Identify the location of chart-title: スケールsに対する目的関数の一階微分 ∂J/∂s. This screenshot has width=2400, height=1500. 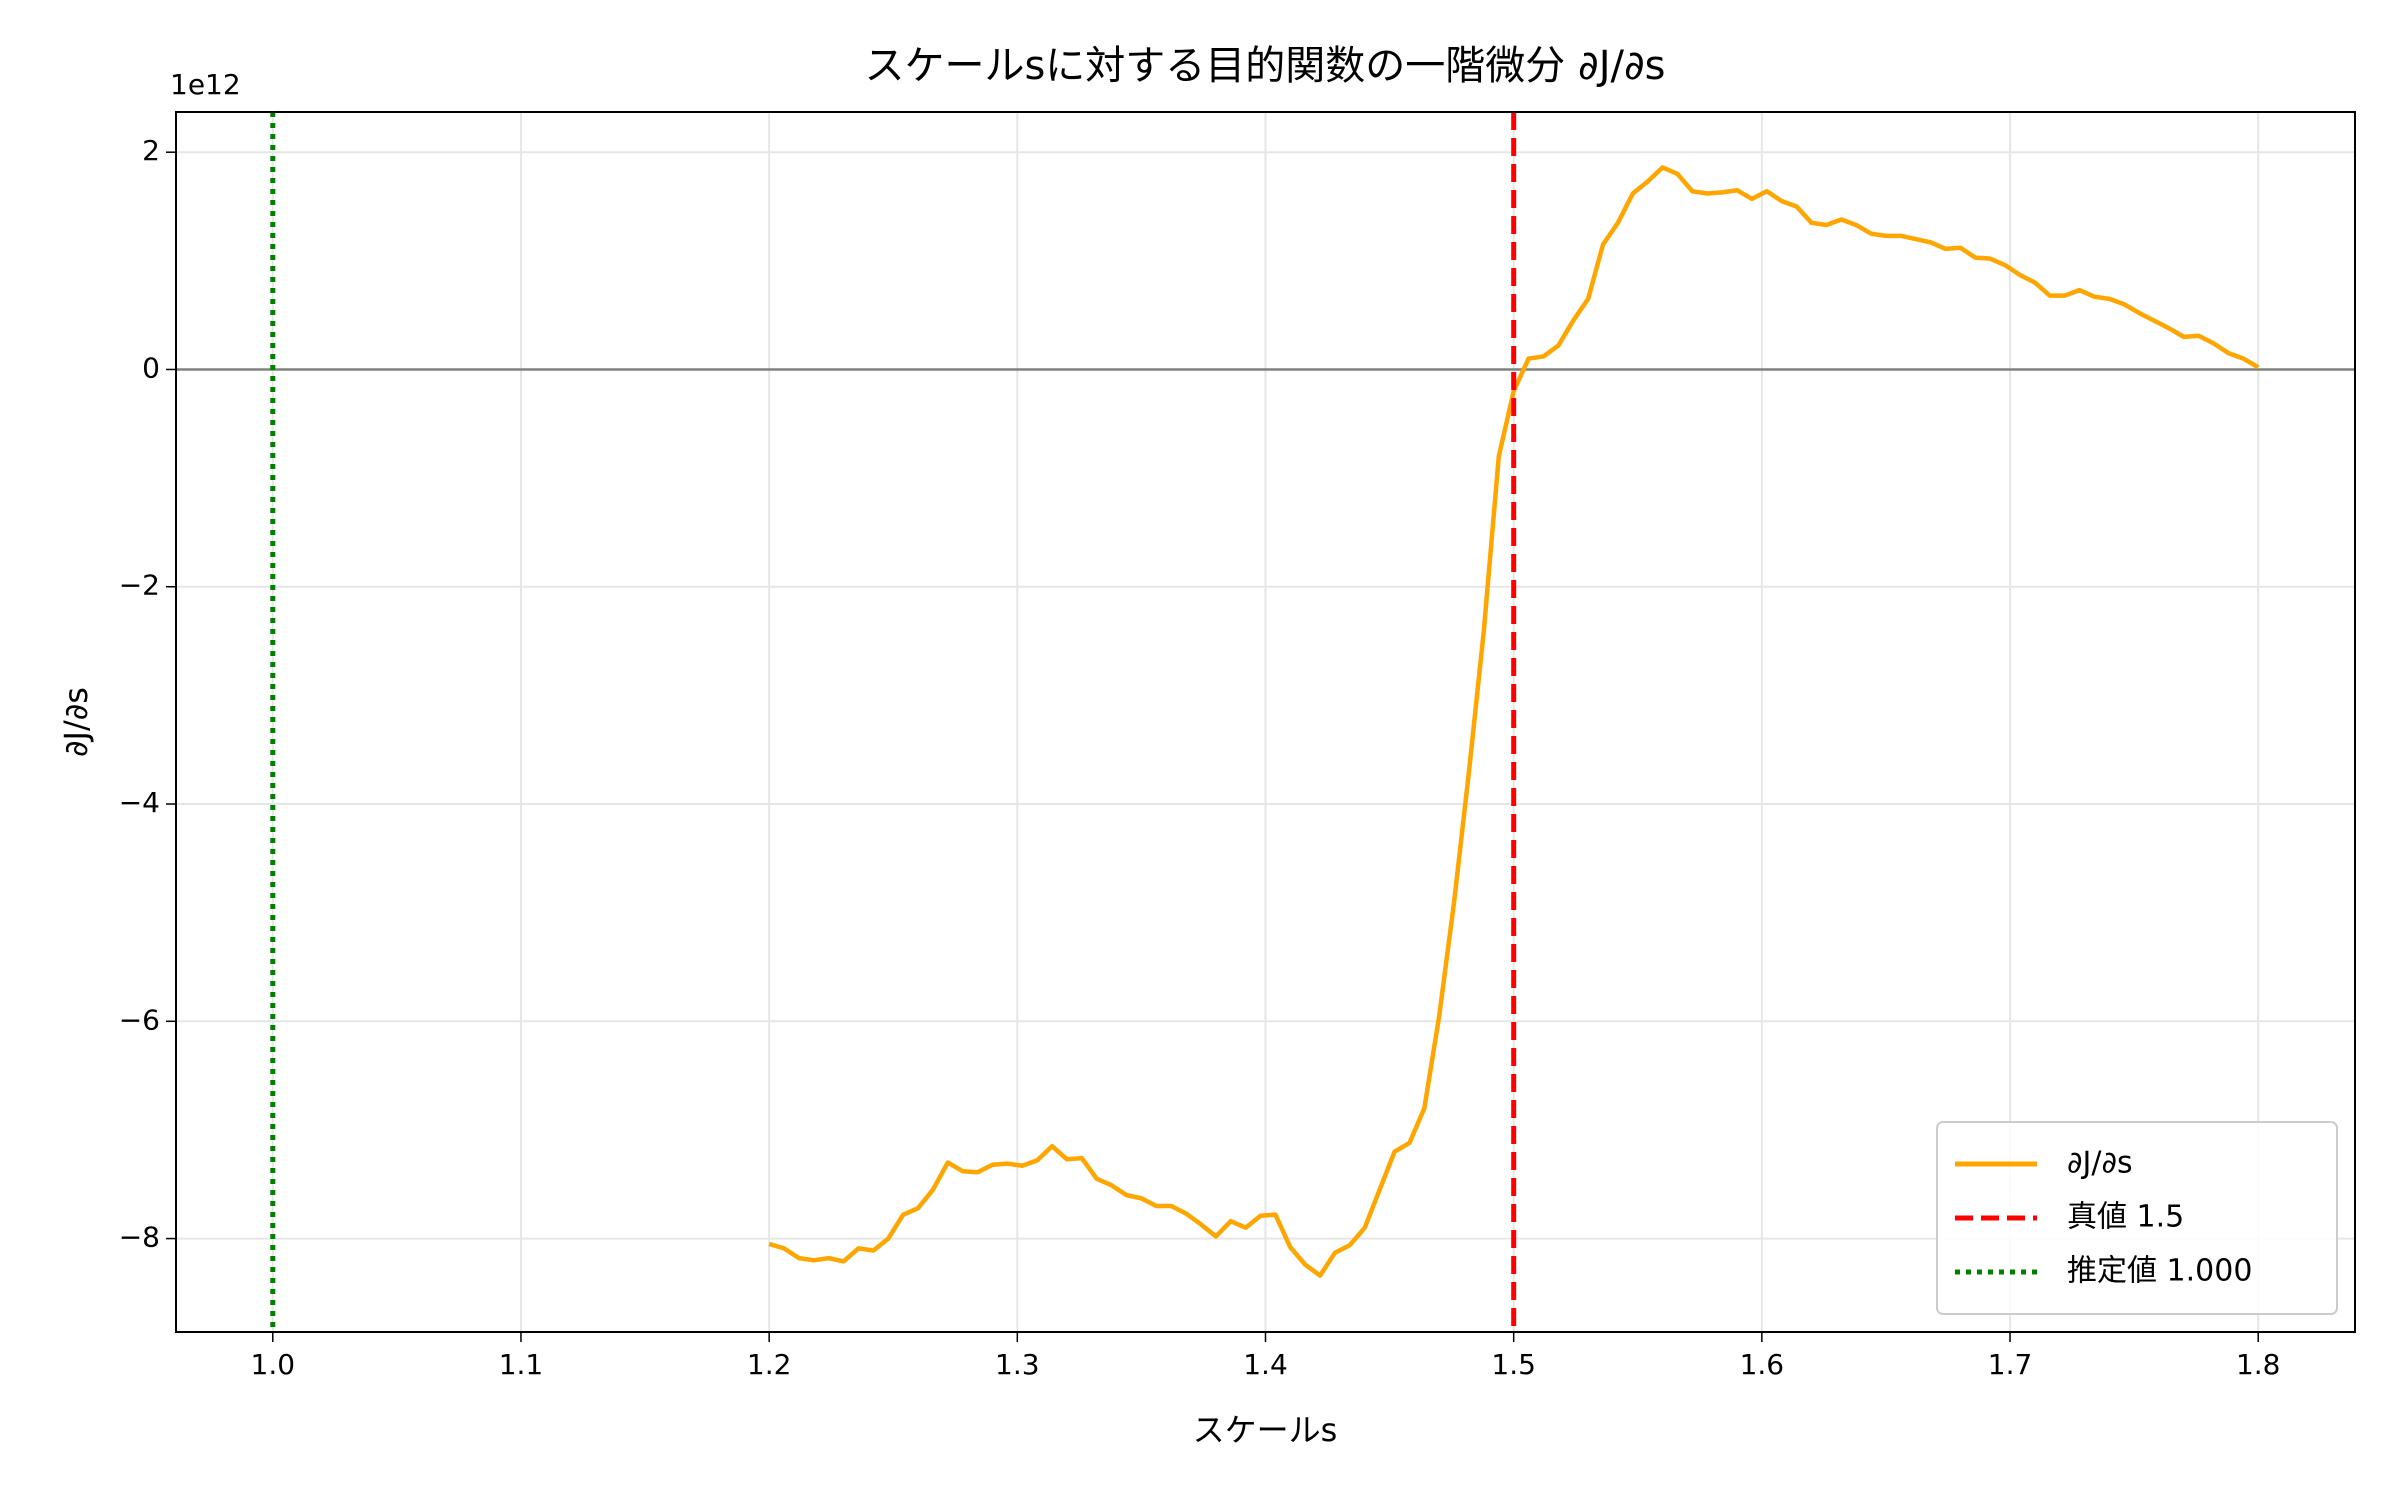
(1264, 66).